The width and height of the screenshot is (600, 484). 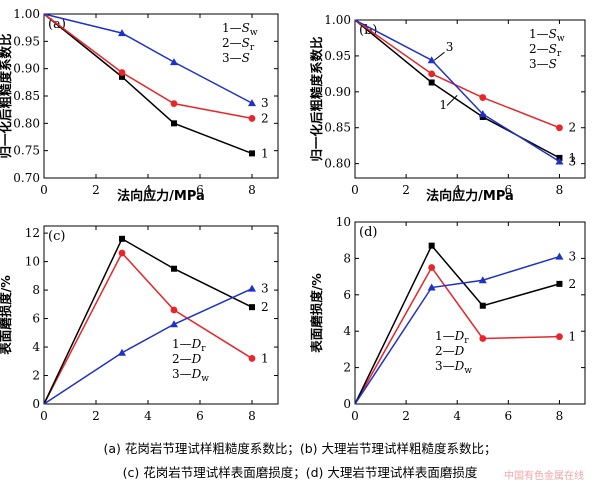 What do you see at coordinates (545, 50) in the screenshot?
I see `legend-entry: 2—Sr` at bounding box center [545, 50].